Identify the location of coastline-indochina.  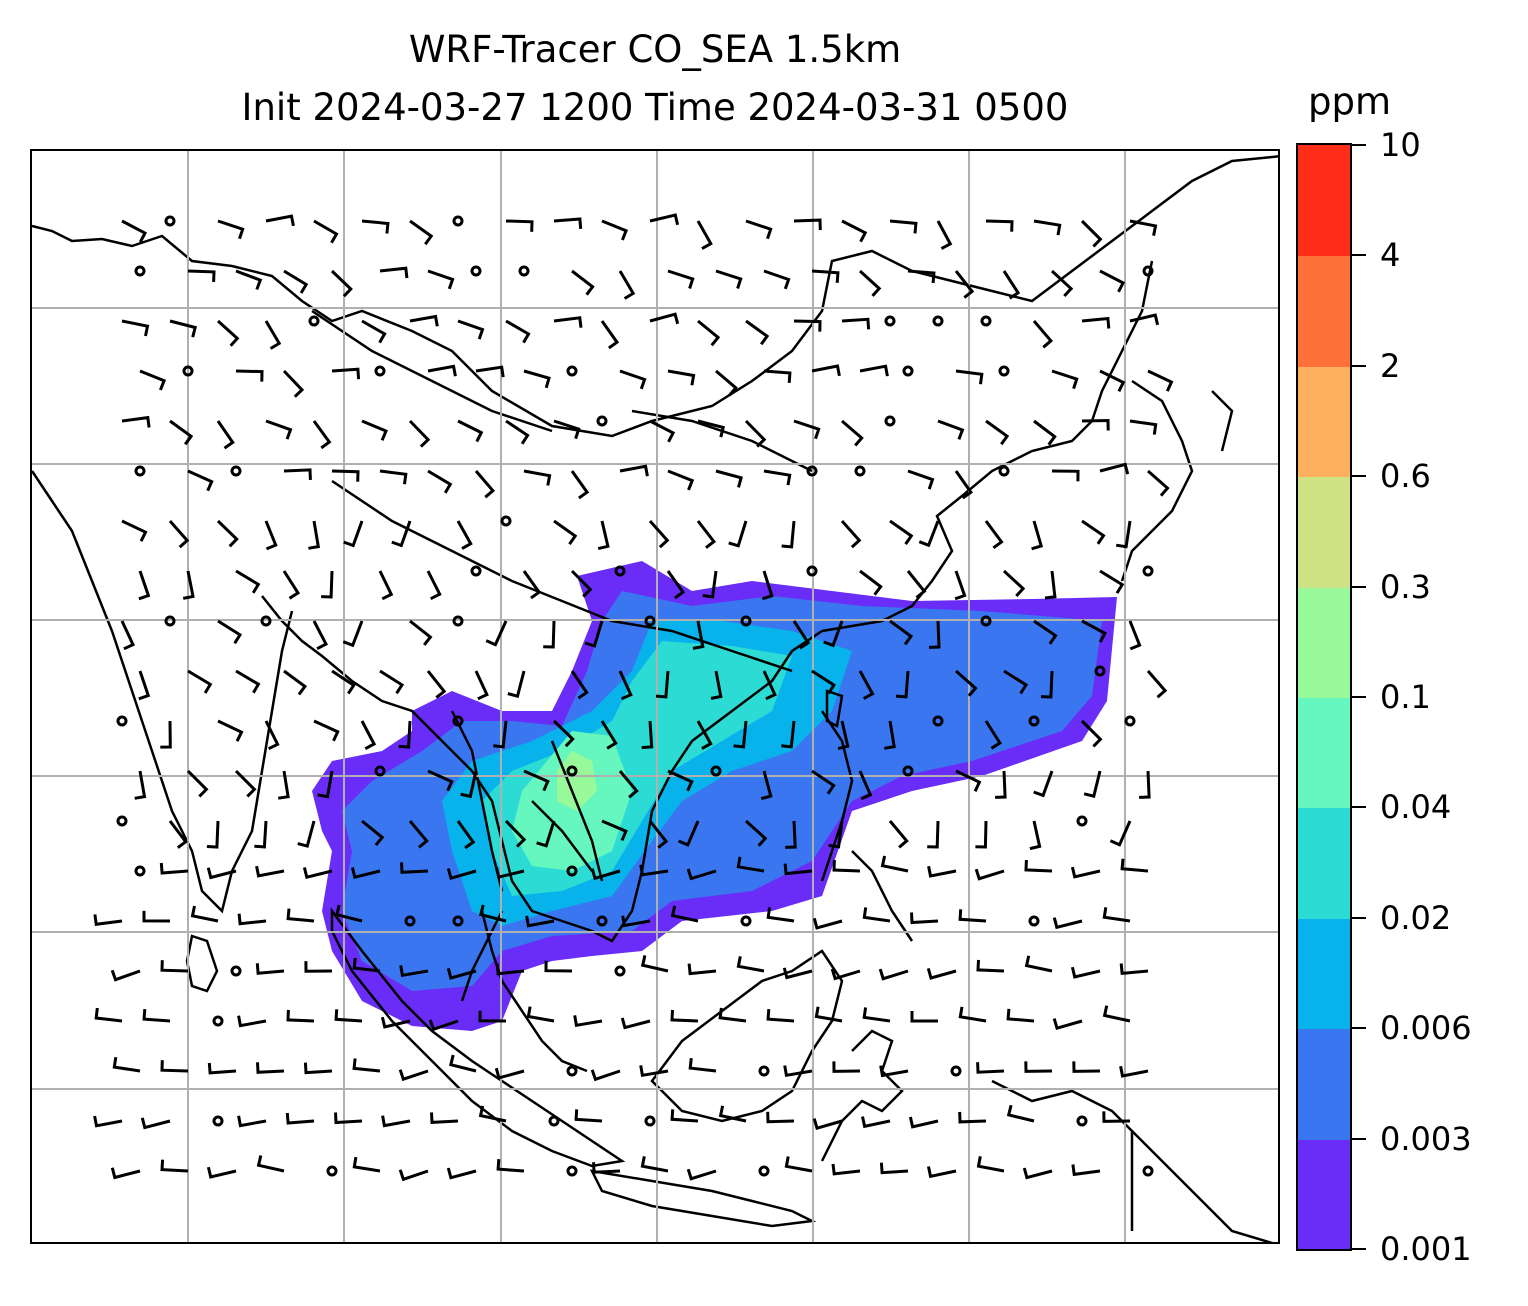
(542, 769).